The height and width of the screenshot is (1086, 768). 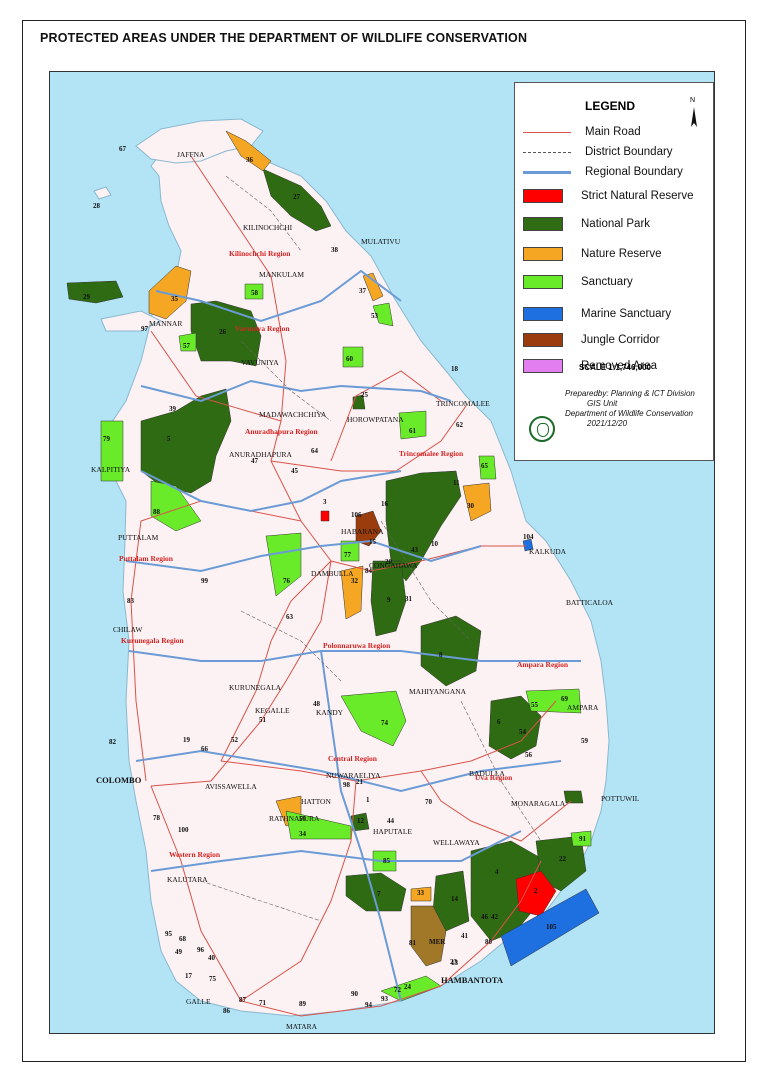 What do you see at coordinates (169, 439) in the screenshot?
I see `area-number-label: 5` at bounding box center [169, 439].